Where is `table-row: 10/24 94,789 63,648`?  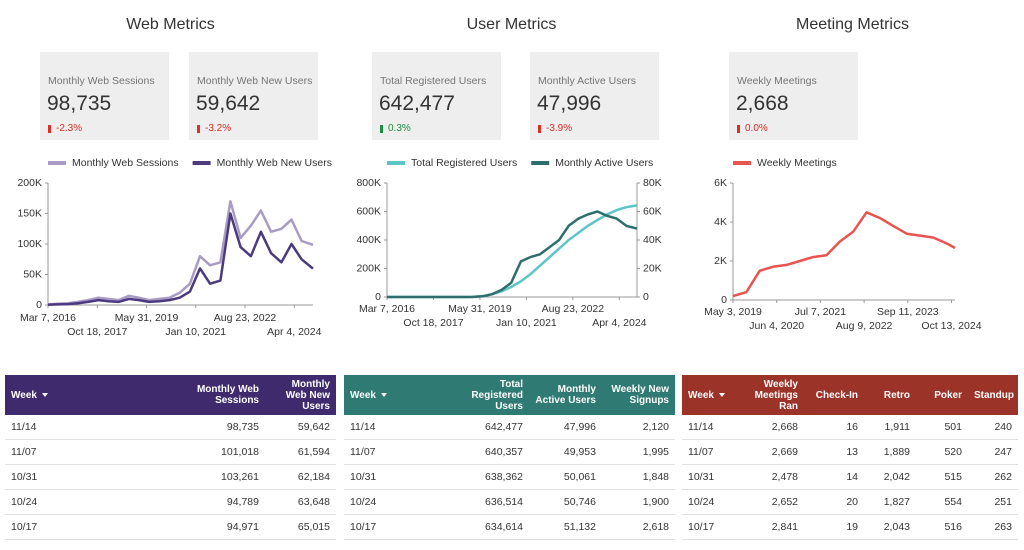
table-row: 10/24 94,789 63,648 is located at coordinates (170, 502).